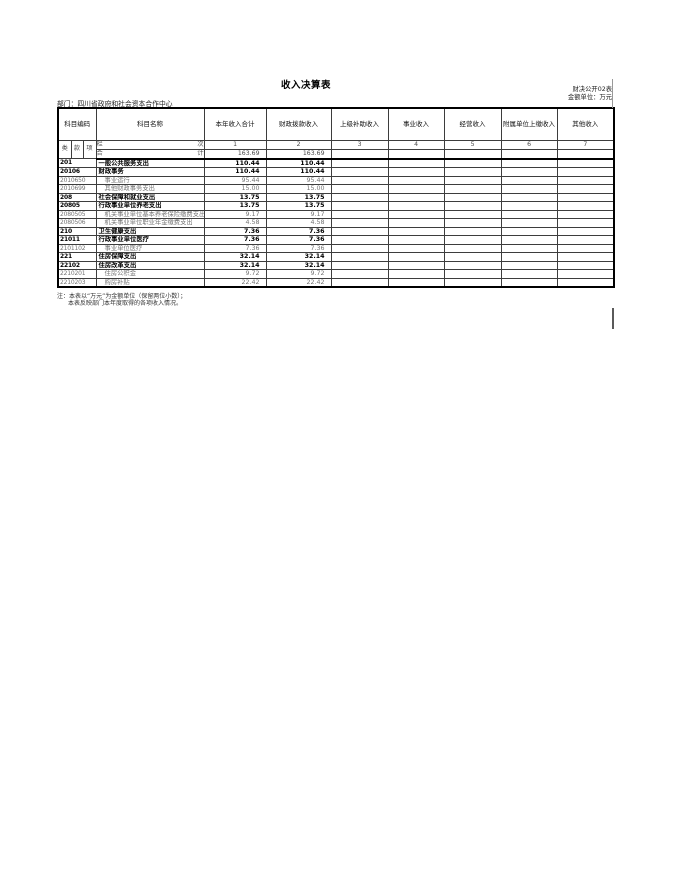  What do you see at coordinates (122, 296) in the screenshot?
I see `footnote-line: 注：本表以“万元”为金额单位（保留两位小数）；` at bounding box center [122, 296].